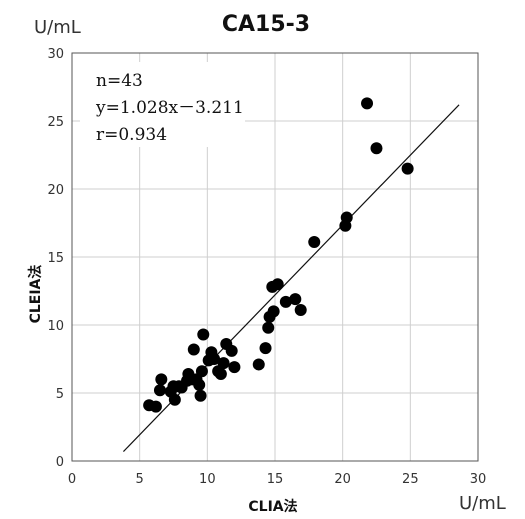 Image resolution: width=525 pixels, height=519 pixels. I want to click on y-tick-label: 25, so click(55, 122).